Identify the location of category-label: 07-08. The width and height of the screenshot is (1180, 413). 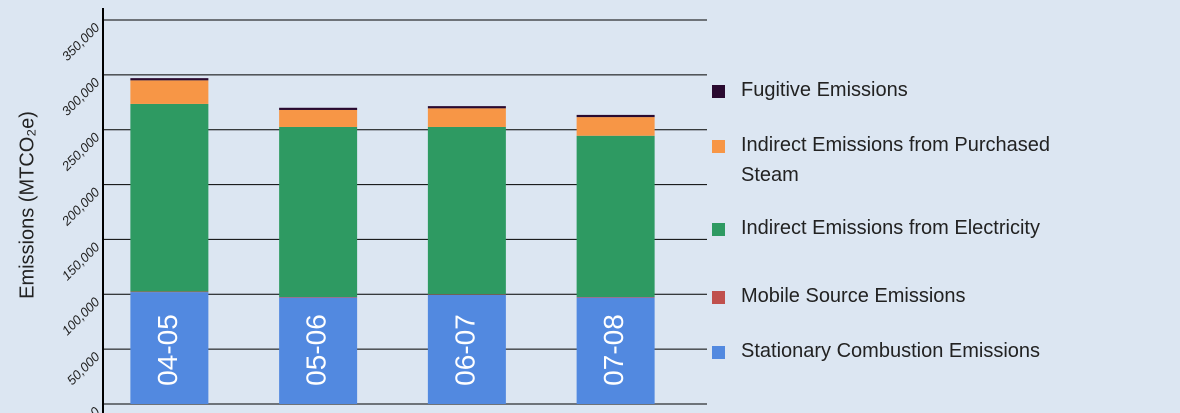
(613, 350).